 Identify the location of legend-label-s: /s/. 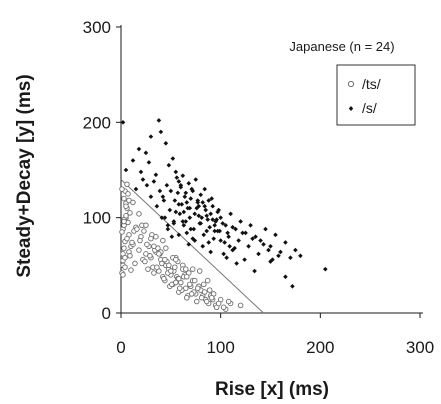
(369, 108).